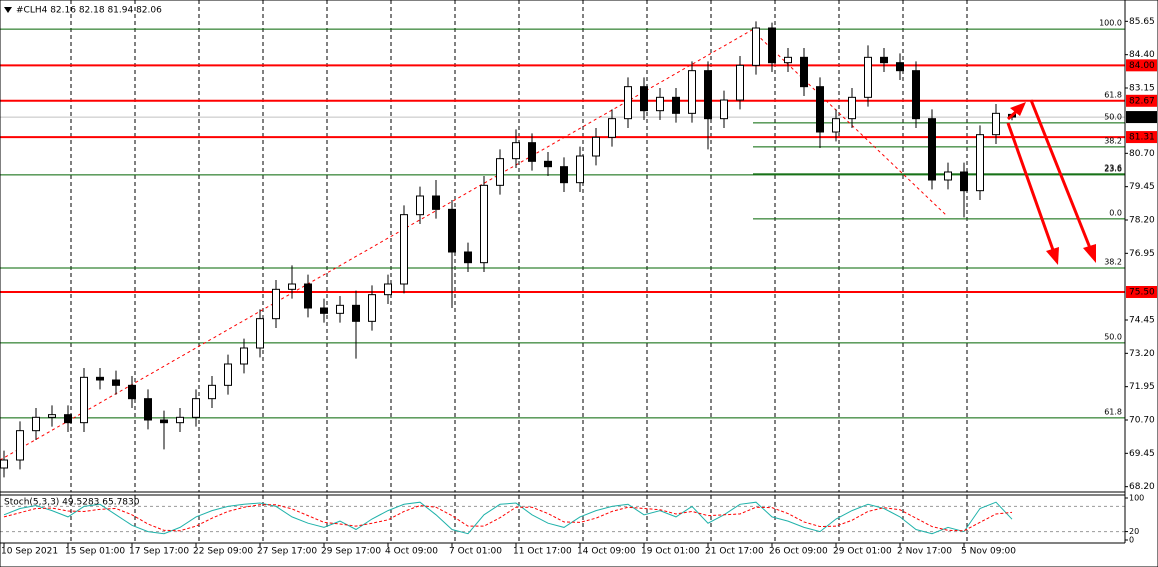 The image size is (1158, 567). I want to click on fibo-label: 23.6, so click(1113, 168).